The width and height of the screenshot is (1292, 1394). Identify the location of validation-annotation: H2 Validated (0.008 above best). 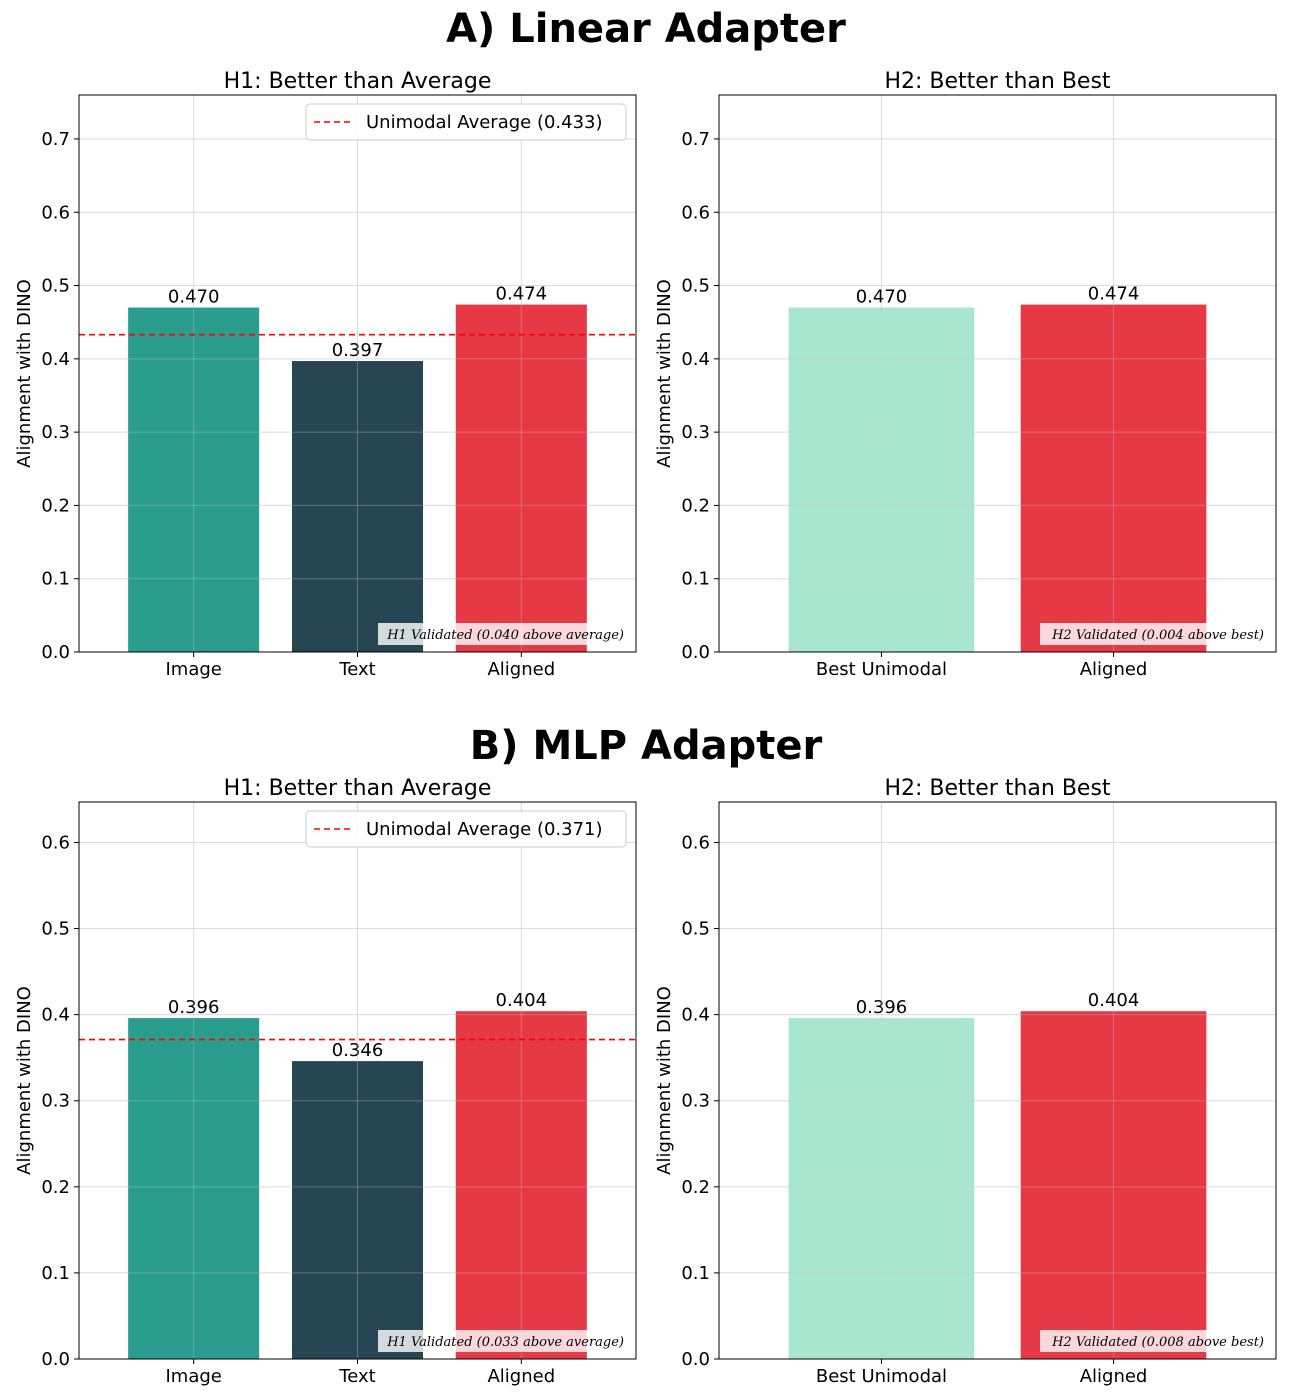
(1157, 1342).